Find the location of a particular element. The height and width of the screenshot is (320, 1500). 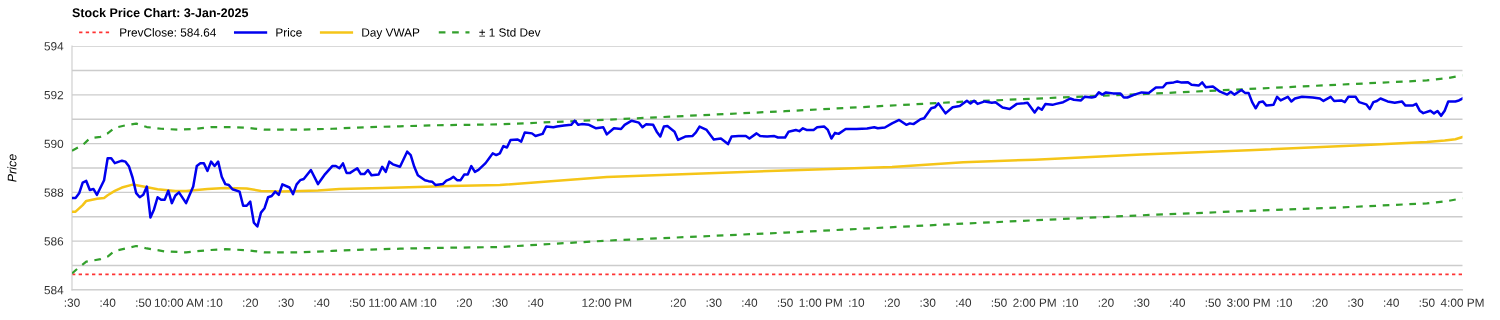

x-tick-label: 12:00 PM is located at coordinates (607, 302).